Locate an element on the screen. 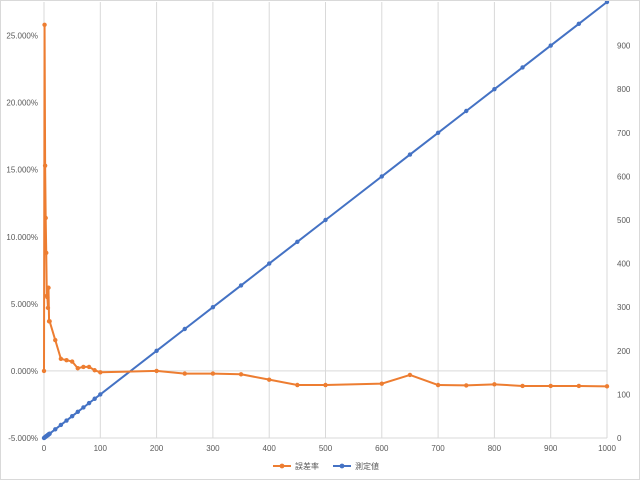  y-right-tick-label: 800 is located at coordinates (624, 89).